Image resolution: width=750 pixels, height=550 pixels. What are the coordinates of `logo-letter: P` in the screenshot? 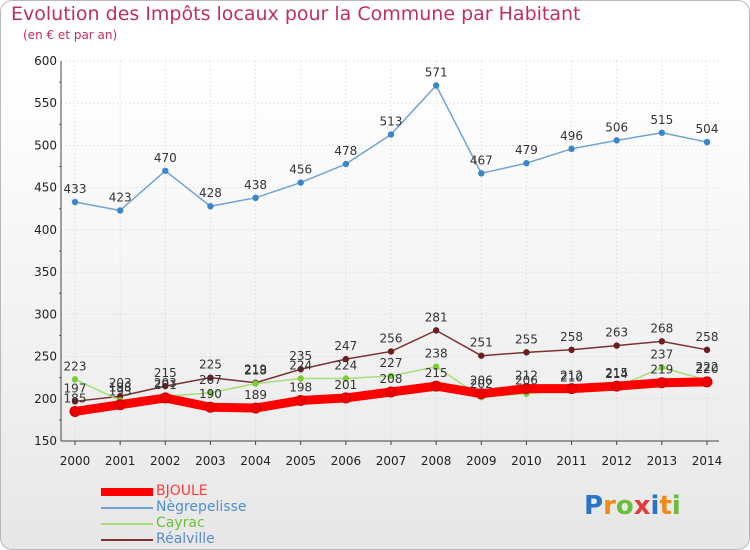 It's located at (594, 506).